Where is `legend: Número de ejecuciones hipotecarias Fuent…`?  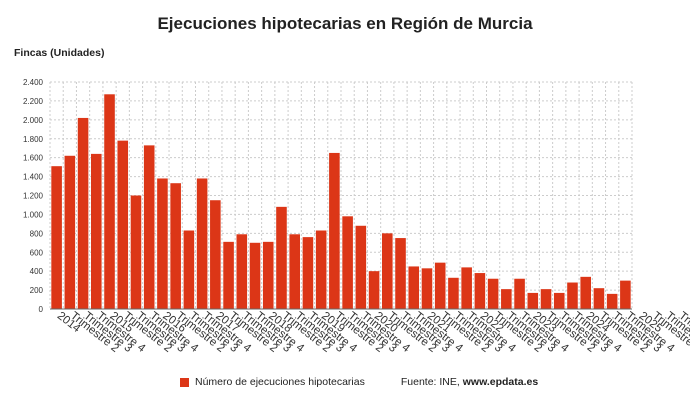 legend: Número de ejecuciones hipotecarias Fuent… is located at coordinates (359, 382).